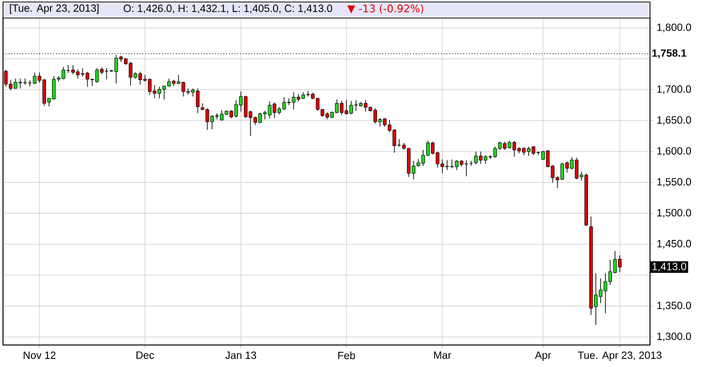  Describe the element at coordinates (674, 182) in the screenshot. I see `y-tick-label: 1,550.0` at that location.